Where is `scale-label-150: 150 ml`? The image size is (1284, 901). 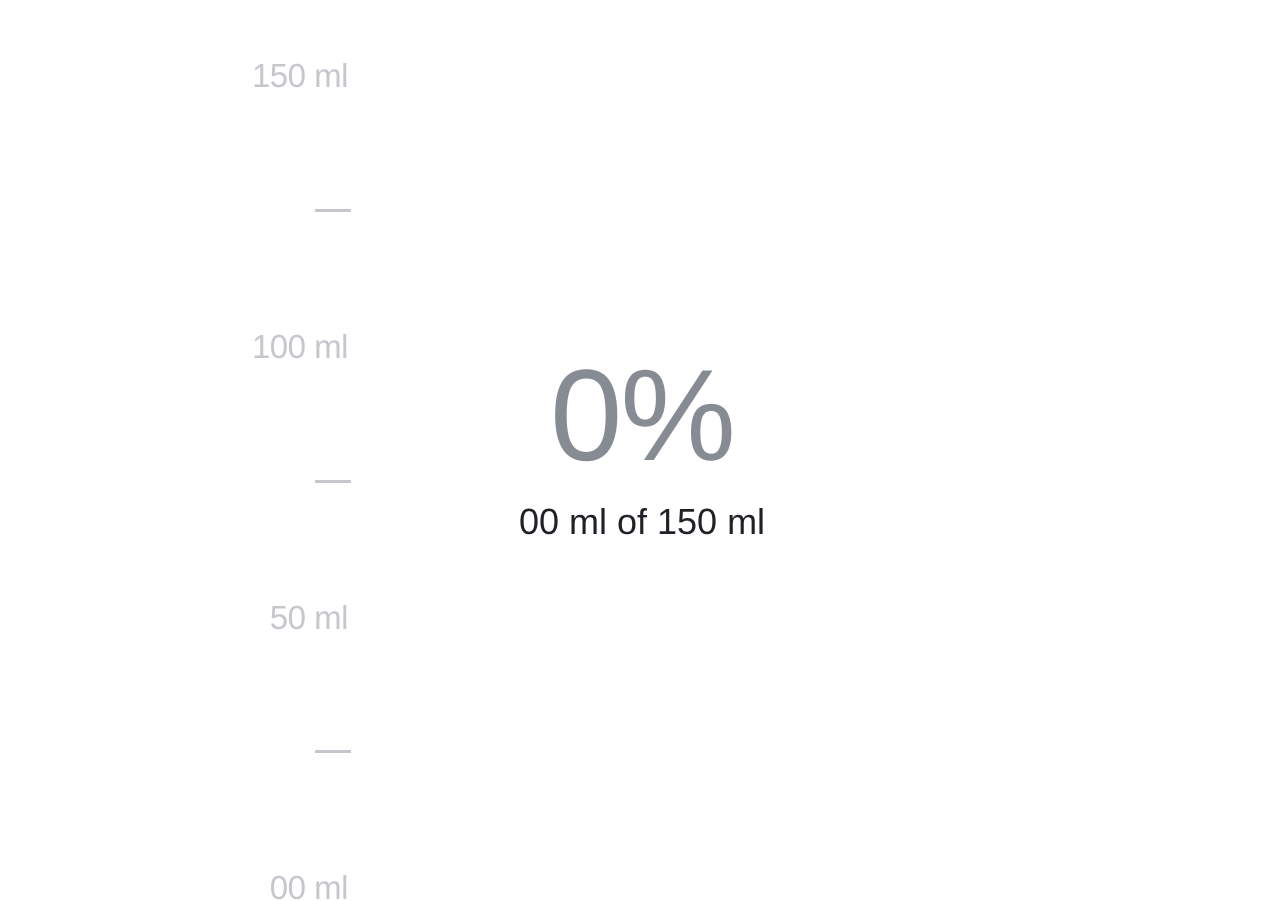
scale-label-150: 150 ml is located at coordinates (300, 75).